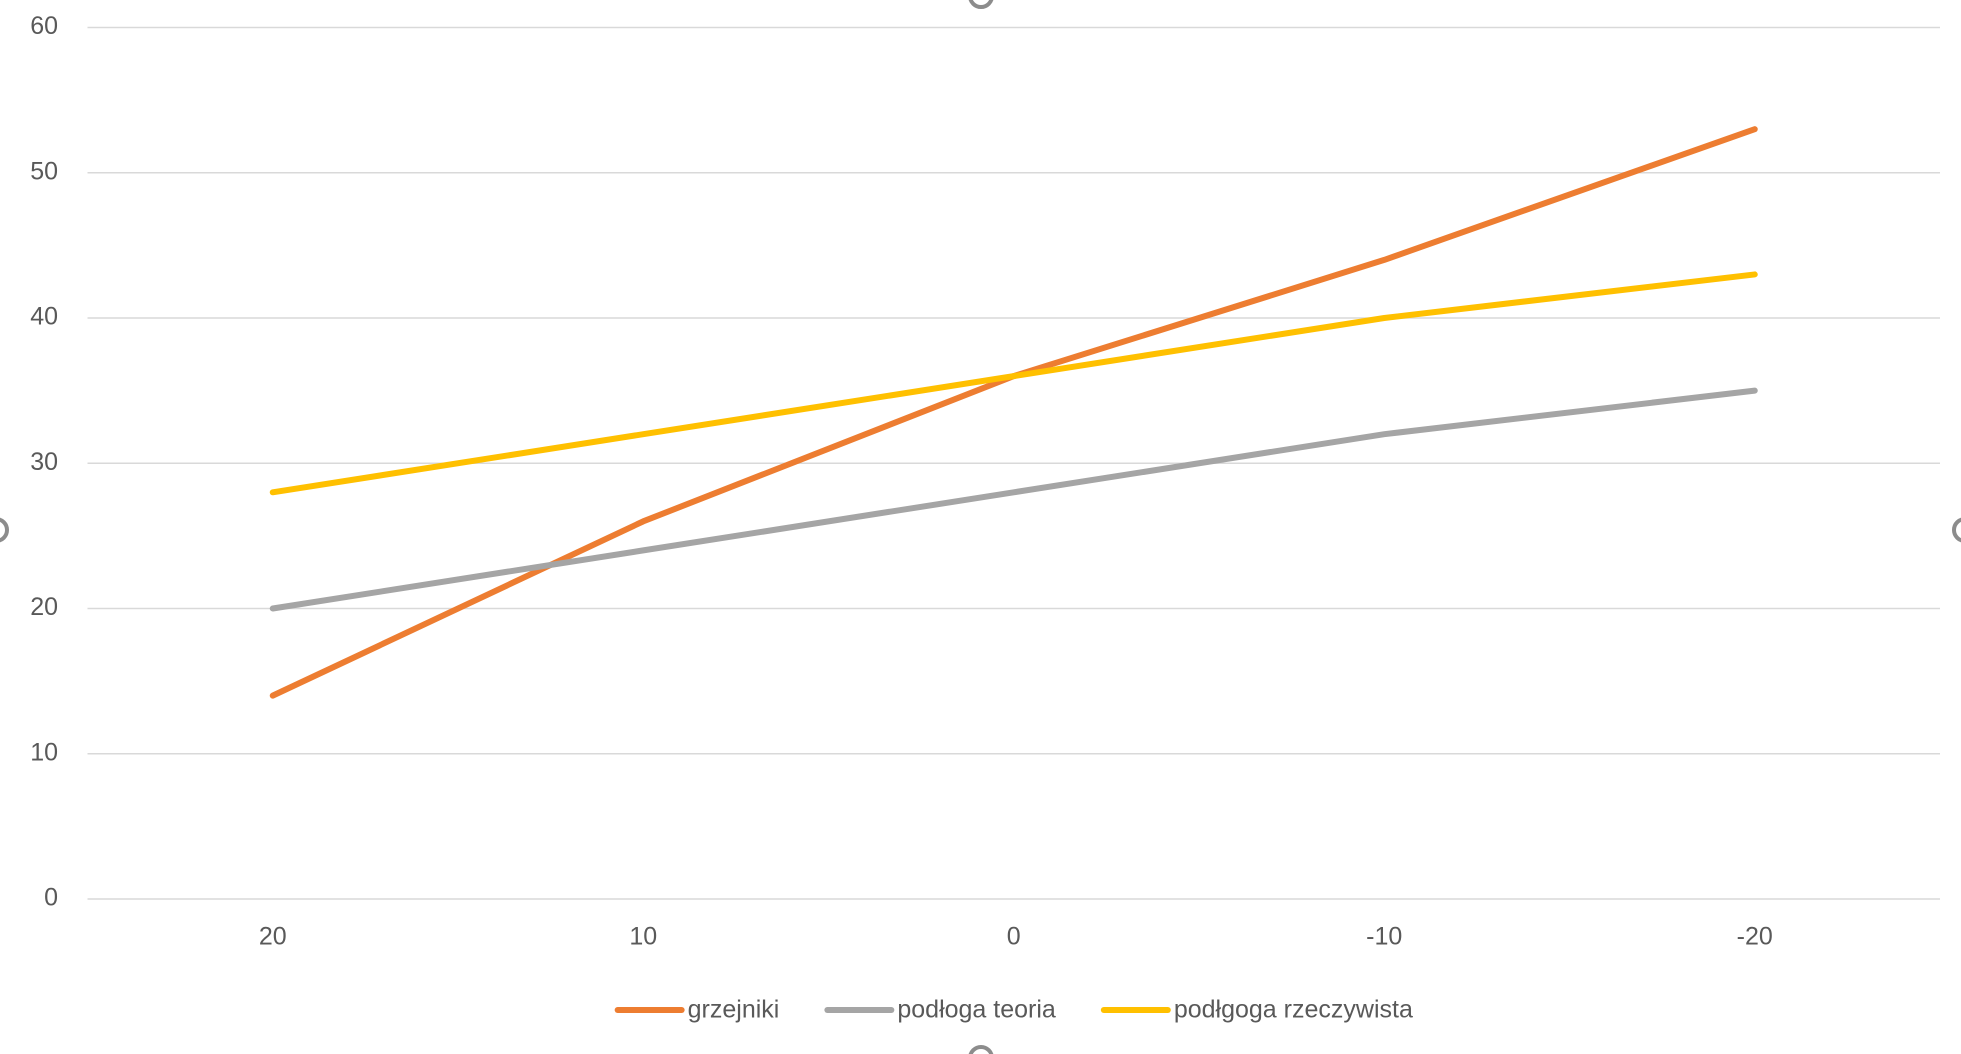 This screenshot has height=1054, width=1961. Describe the element at coordinates (44, 752) in the screenshot. I see `y-tick-label: 10` at that location.